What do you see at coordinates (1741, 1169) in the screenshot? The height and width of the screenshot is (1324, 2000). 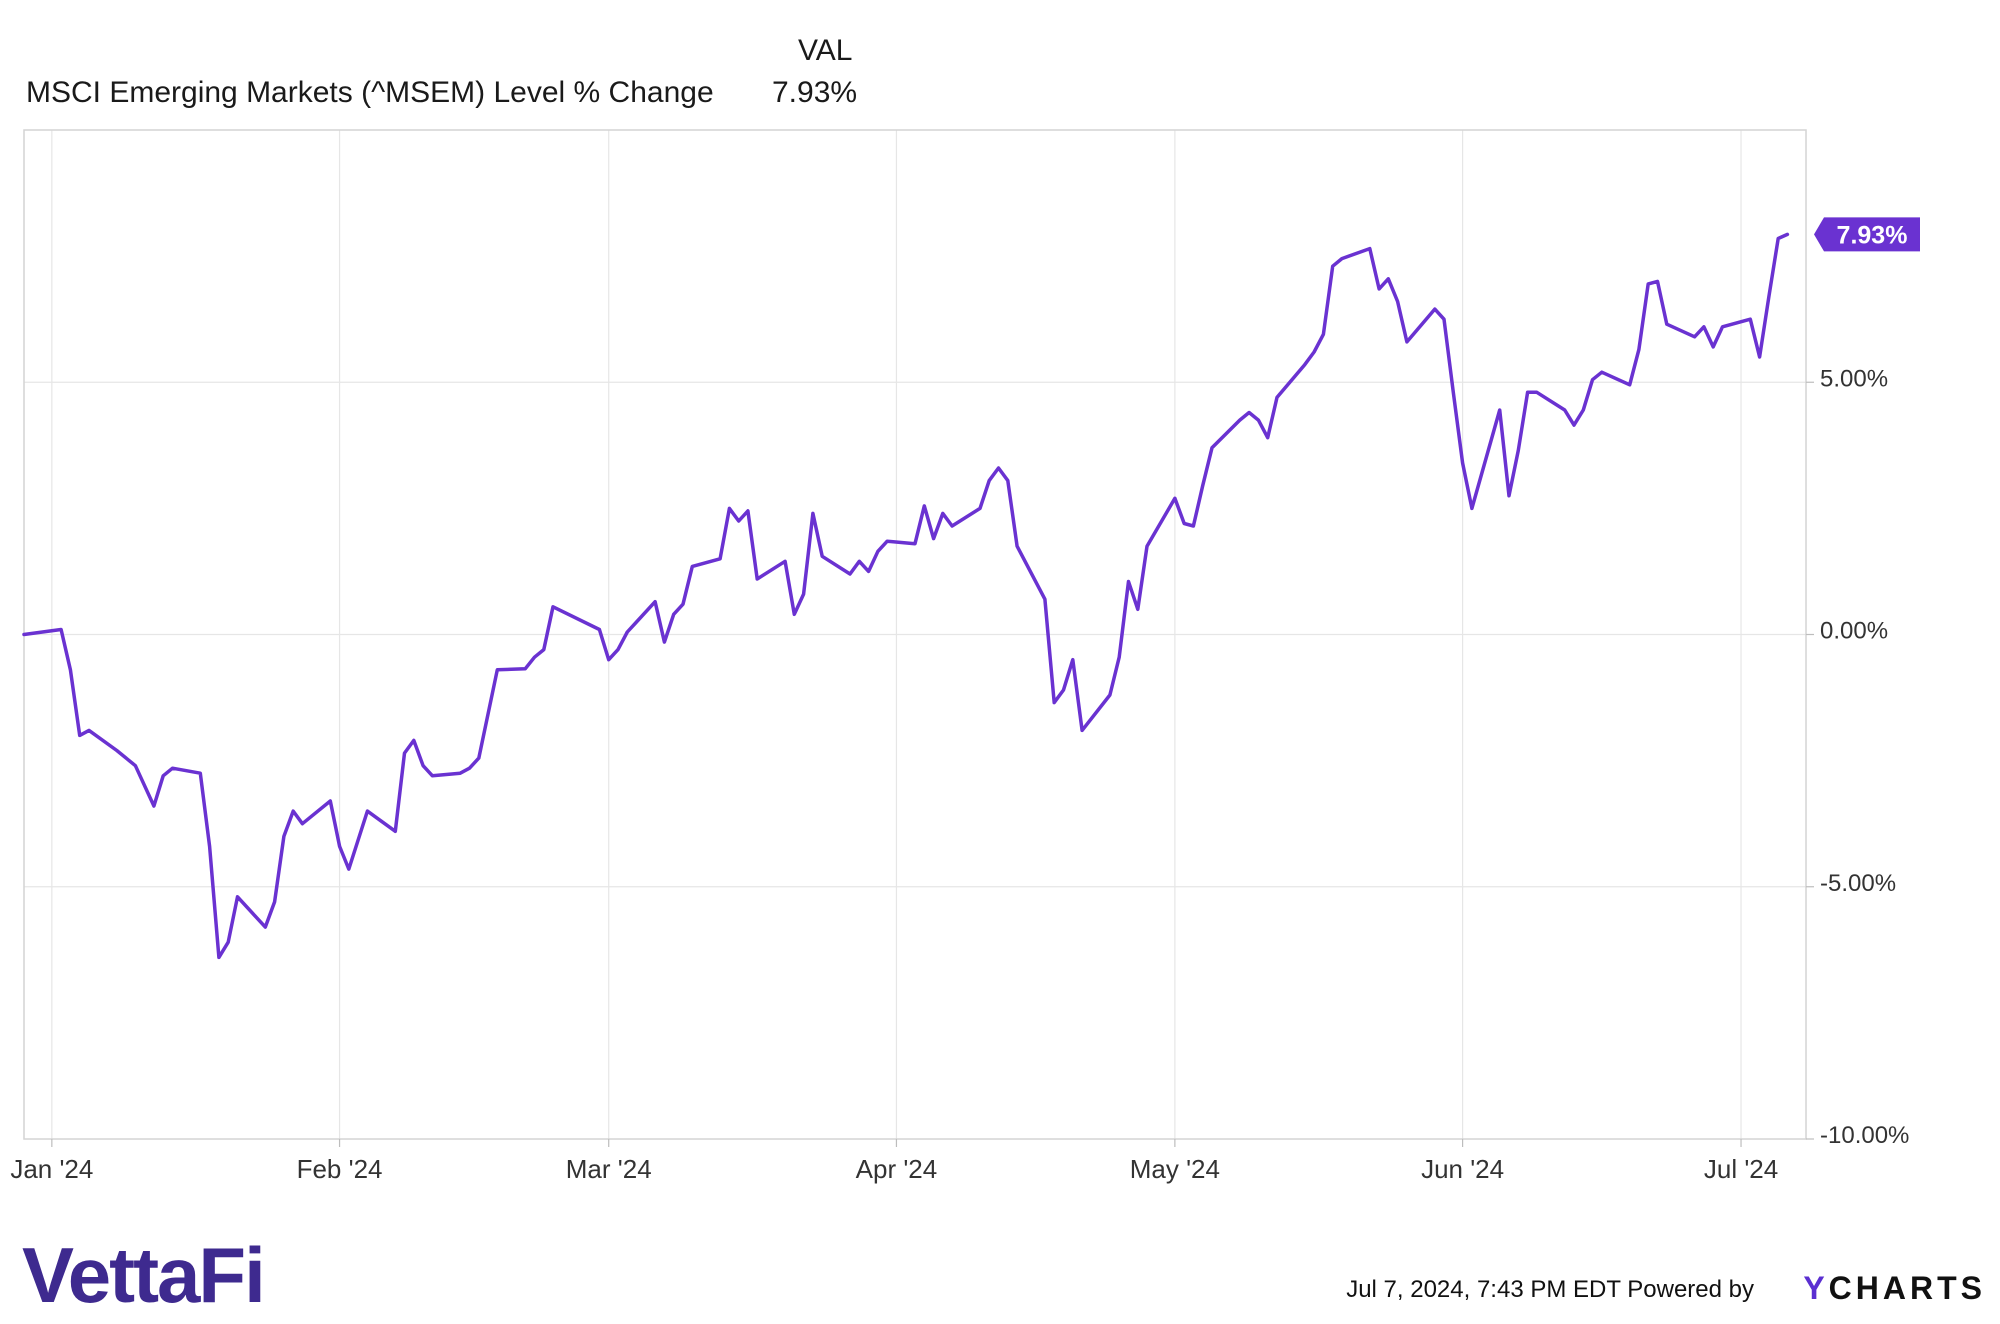 I see `x-tick-label: Jul '24` at bounding box center [1741, 1169].